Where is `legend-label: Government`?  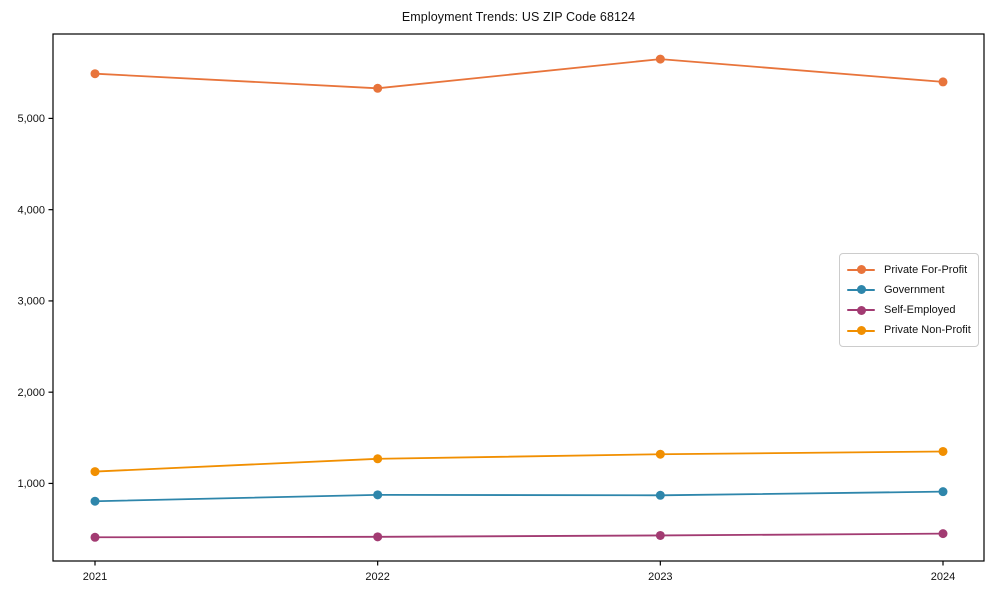
legend-label: Government is located at coordinates (914, 289).